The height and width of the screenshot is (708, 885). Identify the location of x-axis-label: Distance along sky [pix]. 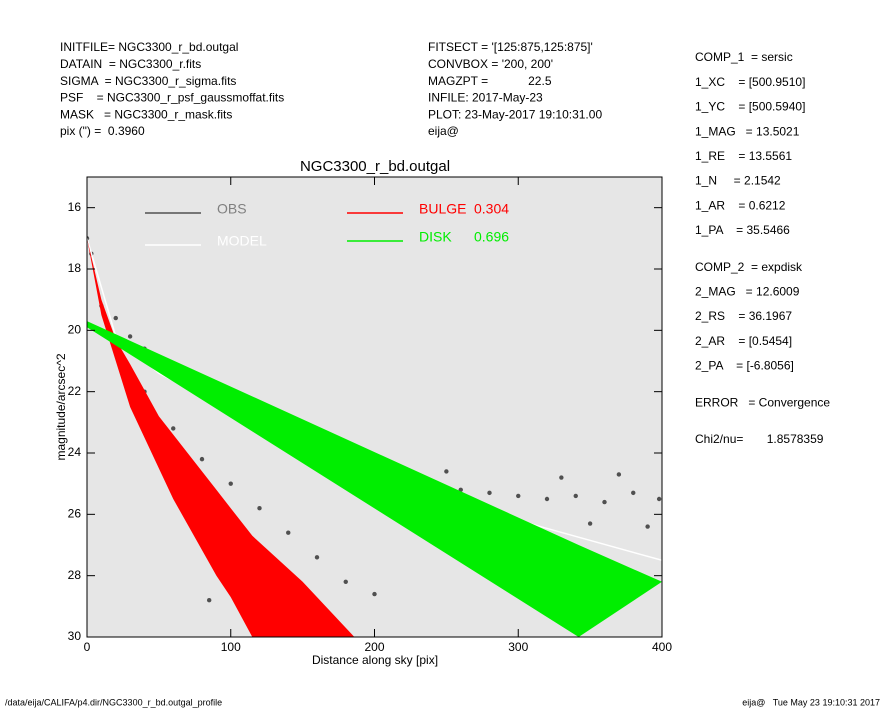
(375, 660).